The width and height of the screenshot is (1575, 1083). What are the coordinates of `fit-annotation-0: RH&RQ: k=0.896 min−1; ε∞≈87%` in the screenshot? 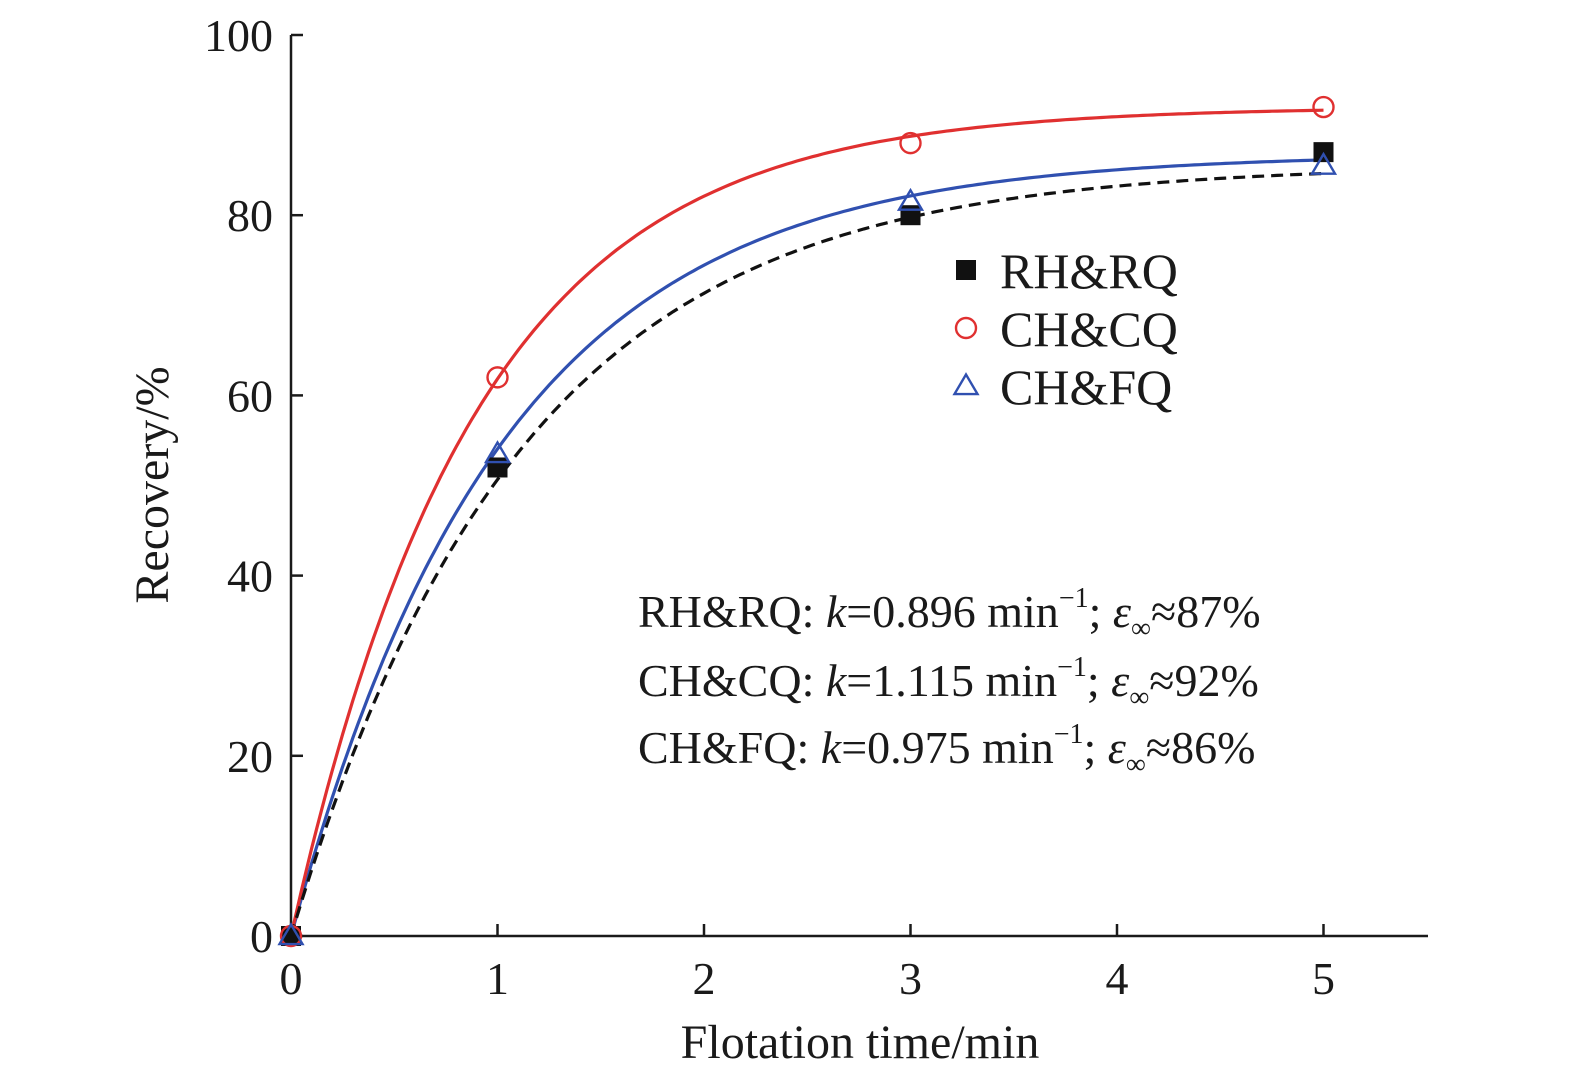 It's located at (949, 613).